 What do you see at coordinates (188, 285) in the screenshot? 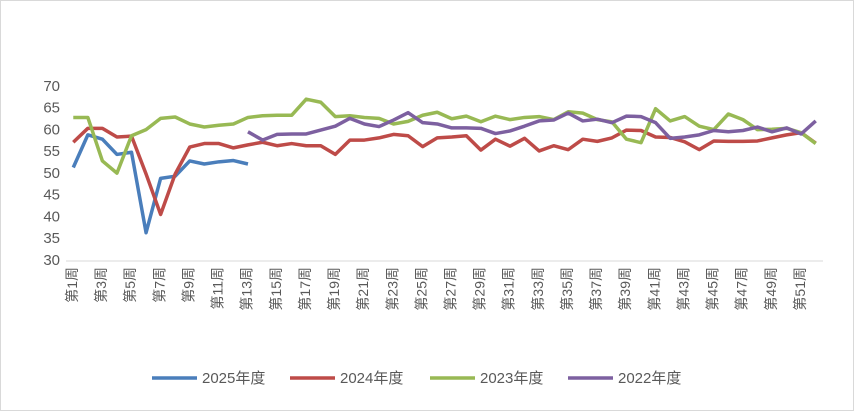
I see `x-tick-label: 第9周` at bounding box center [188, 285].